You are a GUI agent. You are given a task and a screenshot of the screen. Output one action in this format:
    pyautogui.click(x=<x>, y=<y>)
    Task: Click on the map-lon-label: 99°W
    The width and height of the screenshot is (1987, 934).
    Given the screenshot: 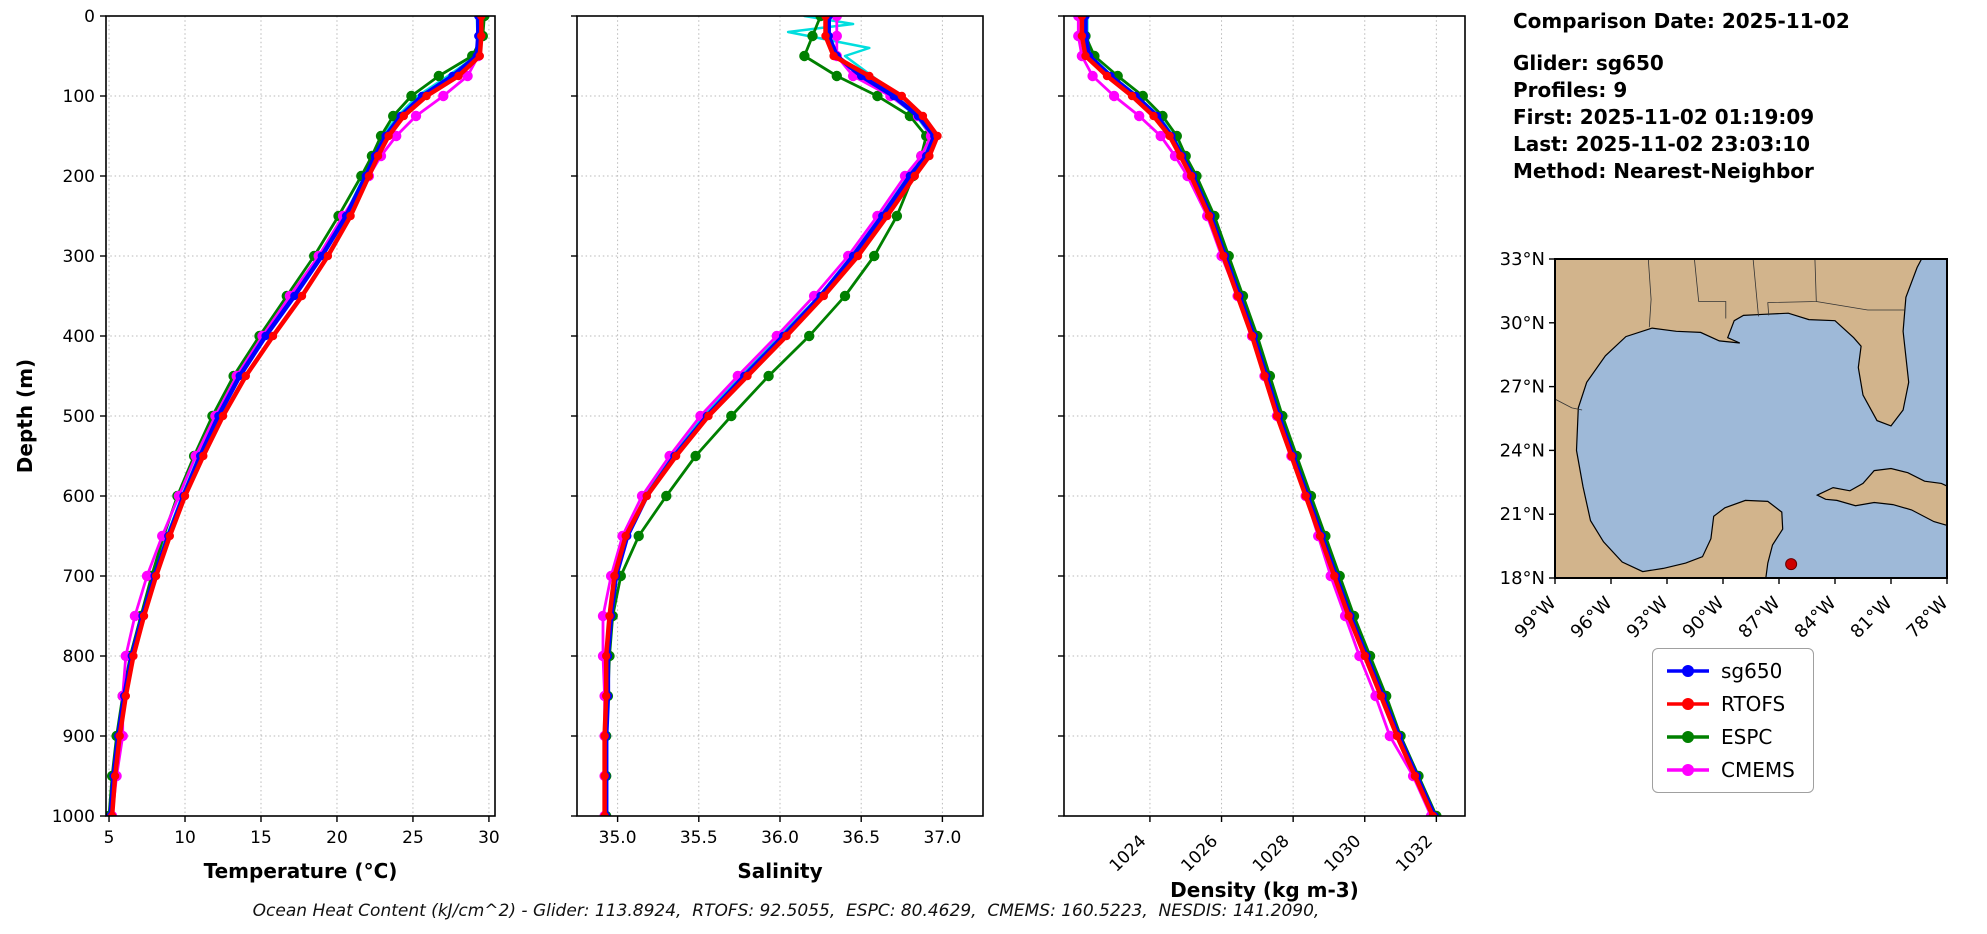 What is the action you would take?
    pyautogui.click(x=1536, y=618)
    